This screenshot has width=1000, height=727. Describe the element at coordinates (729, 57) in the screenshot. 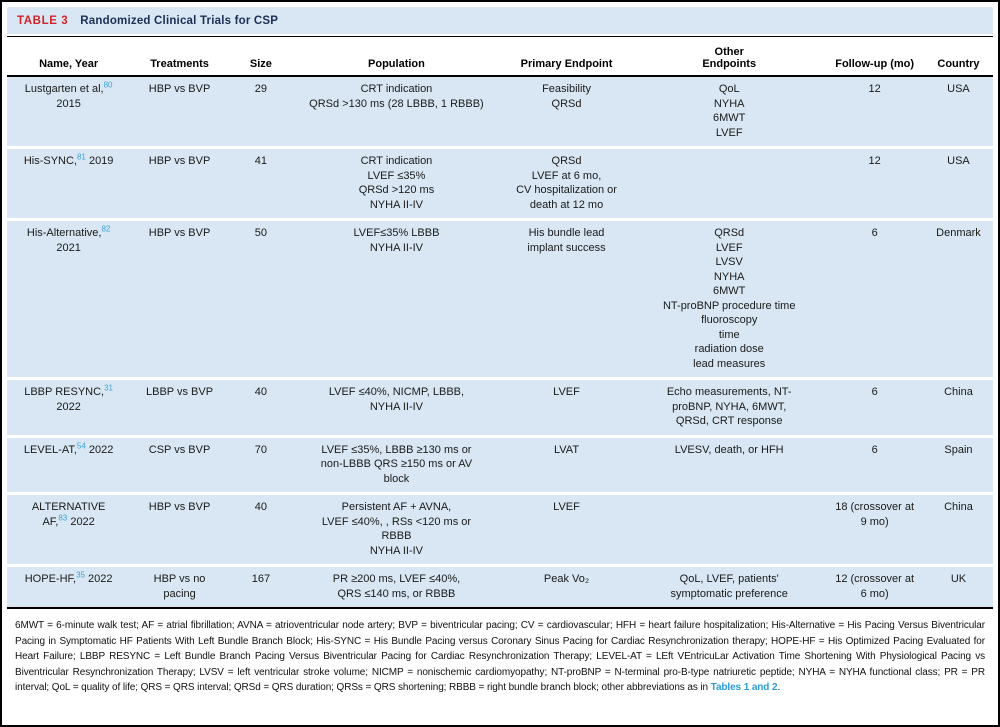

I see `column-header-other-endpoints: Other Endpoints` at that location.